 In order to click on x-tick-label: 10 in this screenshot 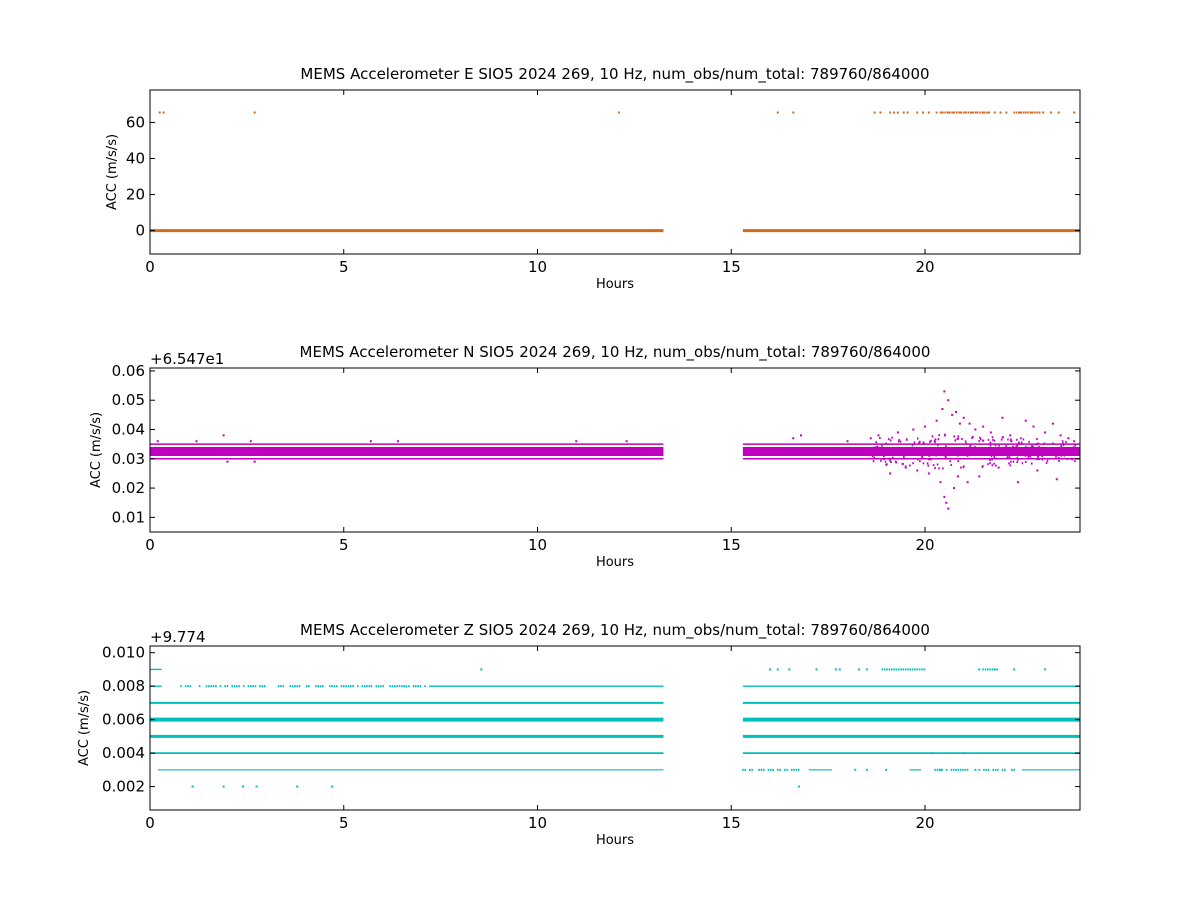, I will do `click(537, 823)`.